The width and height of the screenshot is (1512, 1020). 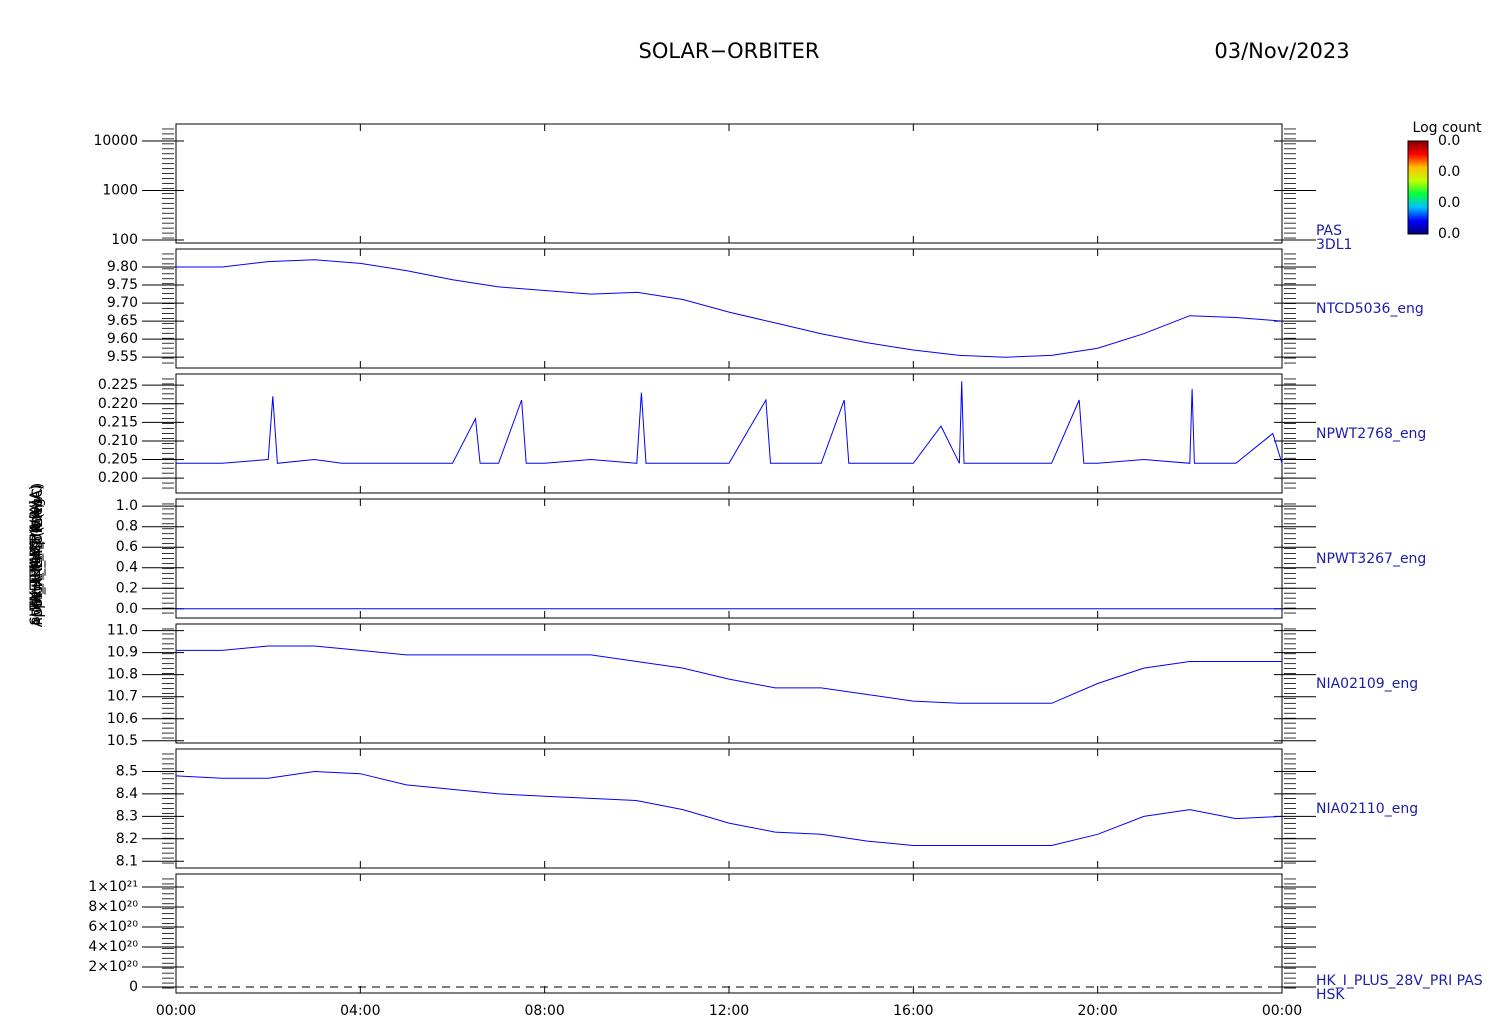 What do you see at coordinates (127, 861) in the screenshot?
I see `y-tick-label: 8.1` at bounding box center [127, 861].